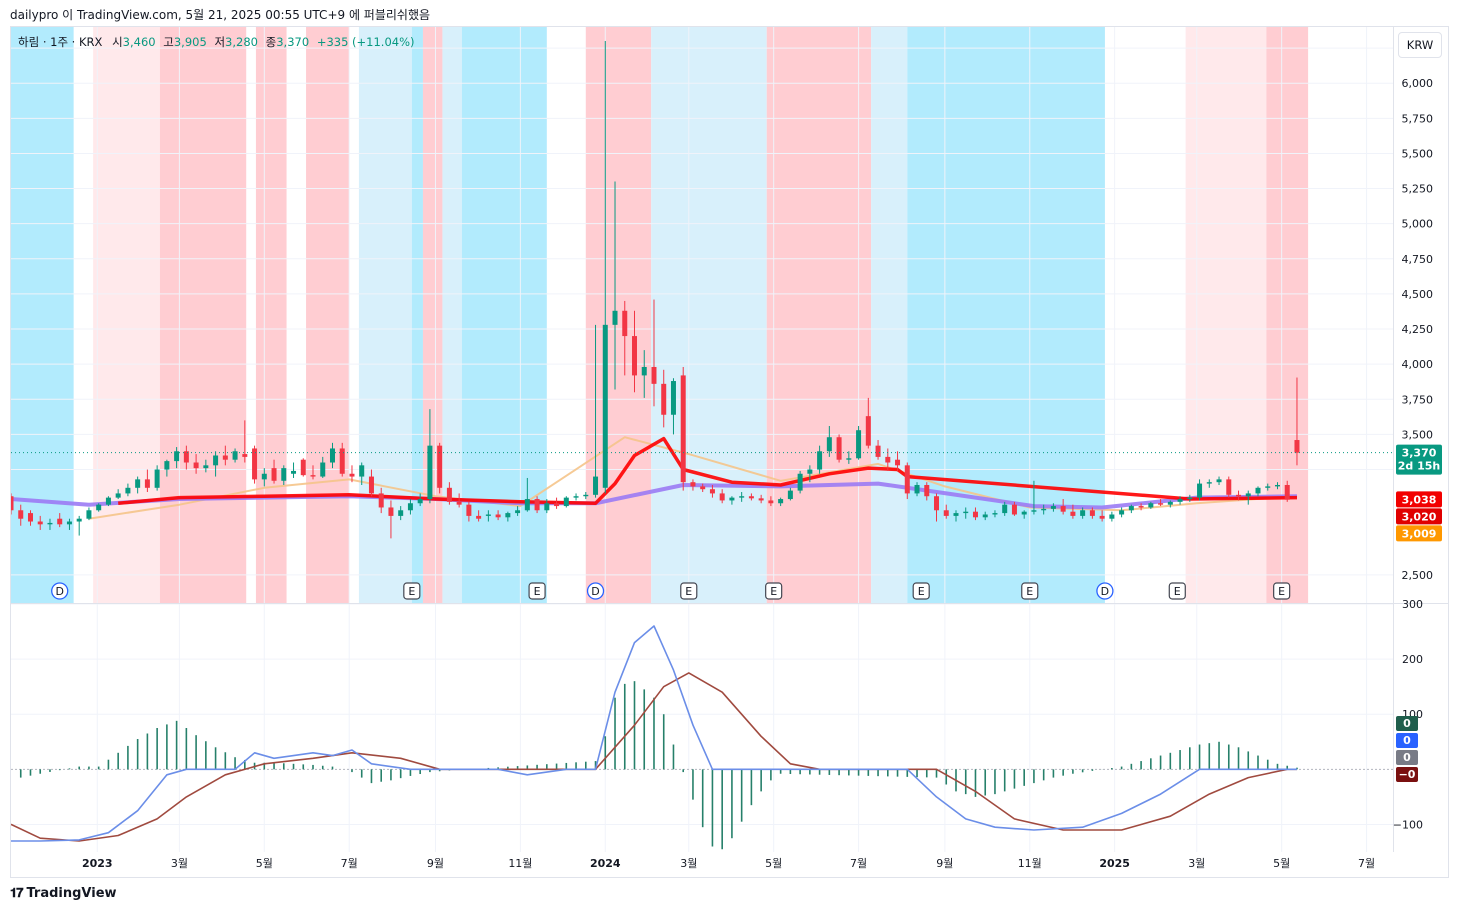 This screenshot has width=1459, height=913. Describe the element at coordinates (60, 42) in the screenshot. I see `symbol-label: 하림 · 1주 · KRX` at that location.